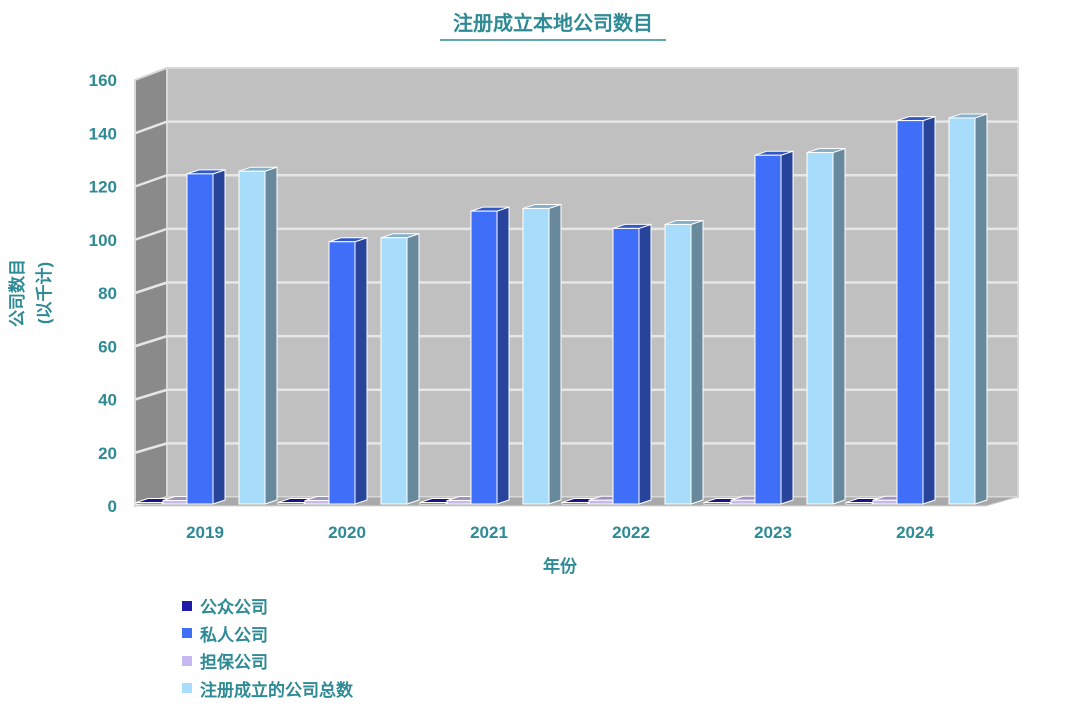 The image size is (1084, 707). What do you see at coordinates (773, 532) in the screenshot?
I see `x-tick-label: 2023` at bounding box center [773, 532].